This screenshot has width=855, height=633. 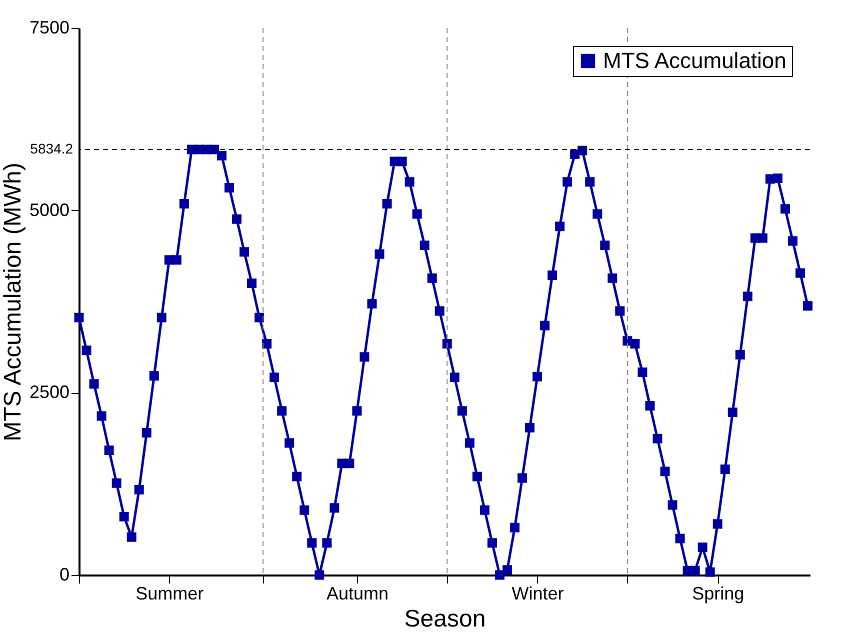 I want to click on y-tick-label: 7500, so click(x=49, y=28).